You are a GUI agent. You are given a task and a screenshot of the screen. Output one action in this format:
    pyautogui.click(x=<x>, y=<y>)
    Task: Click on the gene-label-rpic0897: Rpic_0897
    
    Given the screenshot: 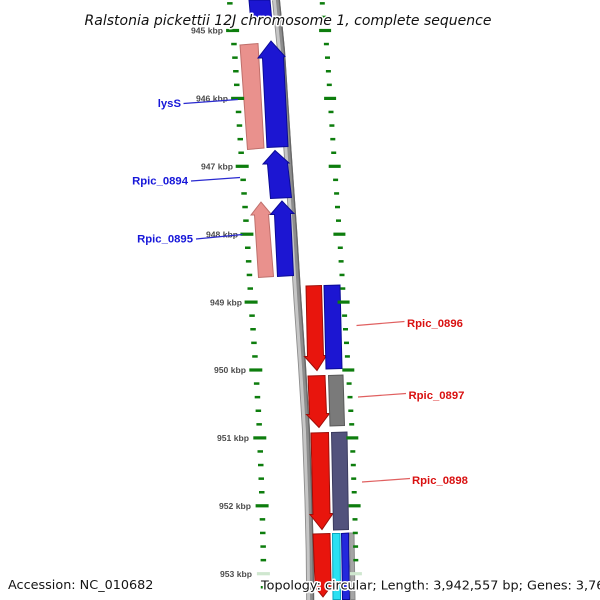 What is the action you would take?
    pyautogui.click(x=437, y=396)
    